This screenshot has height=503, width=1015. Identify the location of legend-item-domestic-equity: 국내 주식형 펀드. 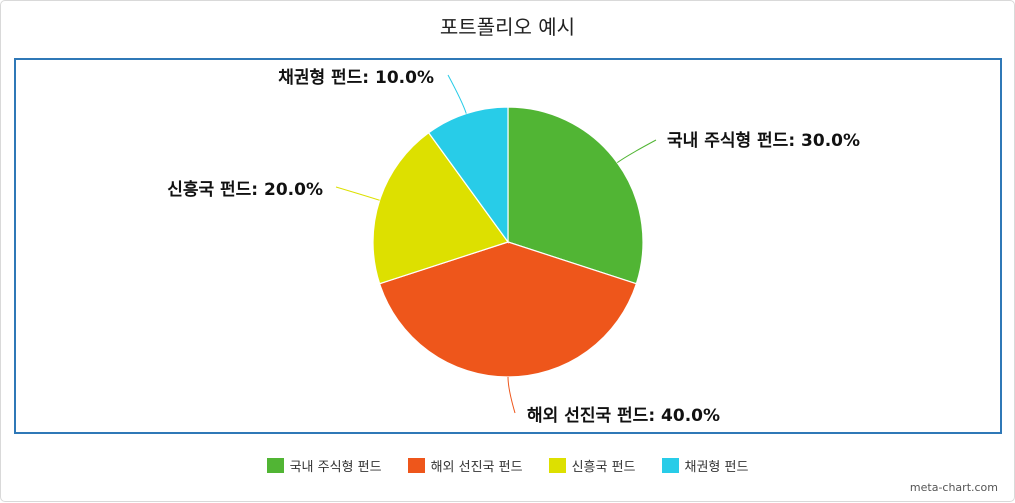
(324, 465).